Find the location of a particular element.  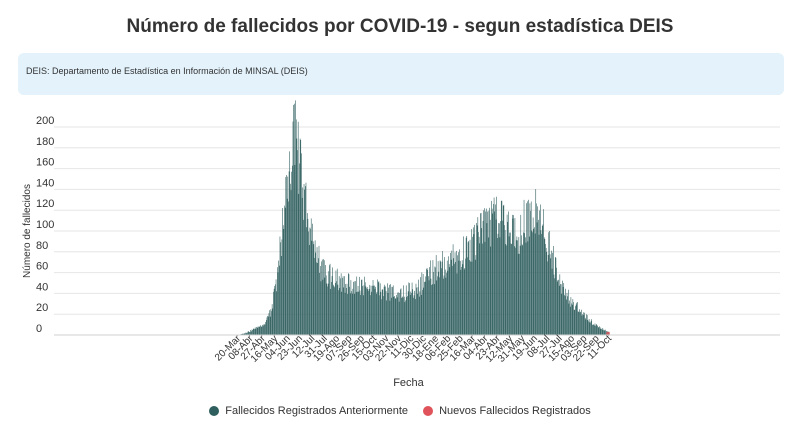

legend-item-previous: Fallecidos Registrados Anteriormente is located at coordinates (308, 411).